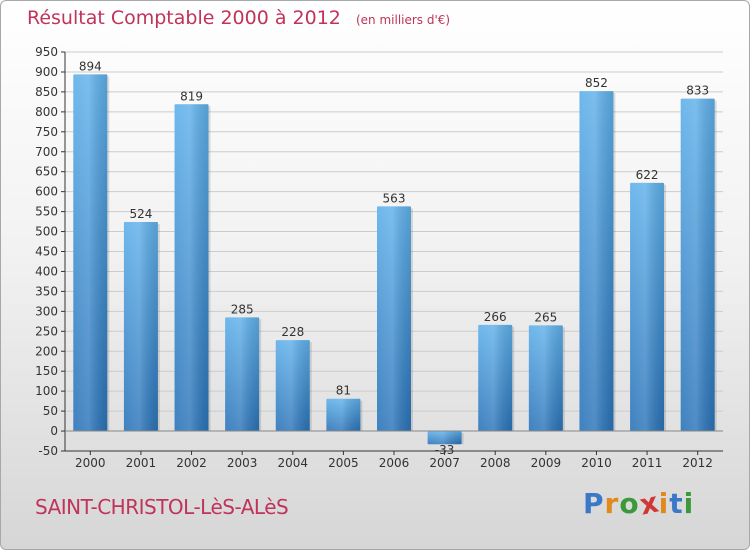 The width and height of the screenshot is (750, 550). I want to click on y-tick-label: 550, so click(46, 212).